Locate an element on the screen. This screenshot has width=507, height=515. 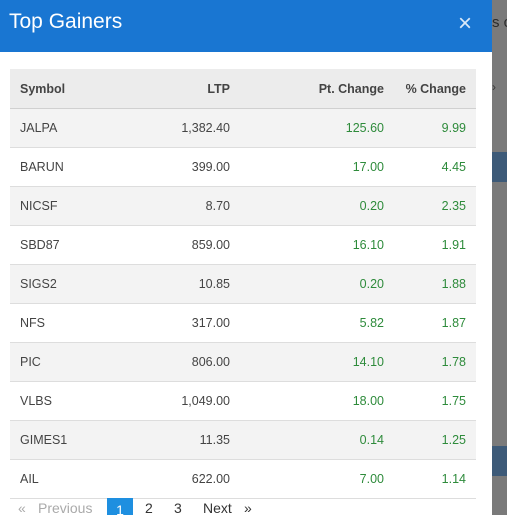
cell-symbol: VLBS is located at coordinates (68, 401).